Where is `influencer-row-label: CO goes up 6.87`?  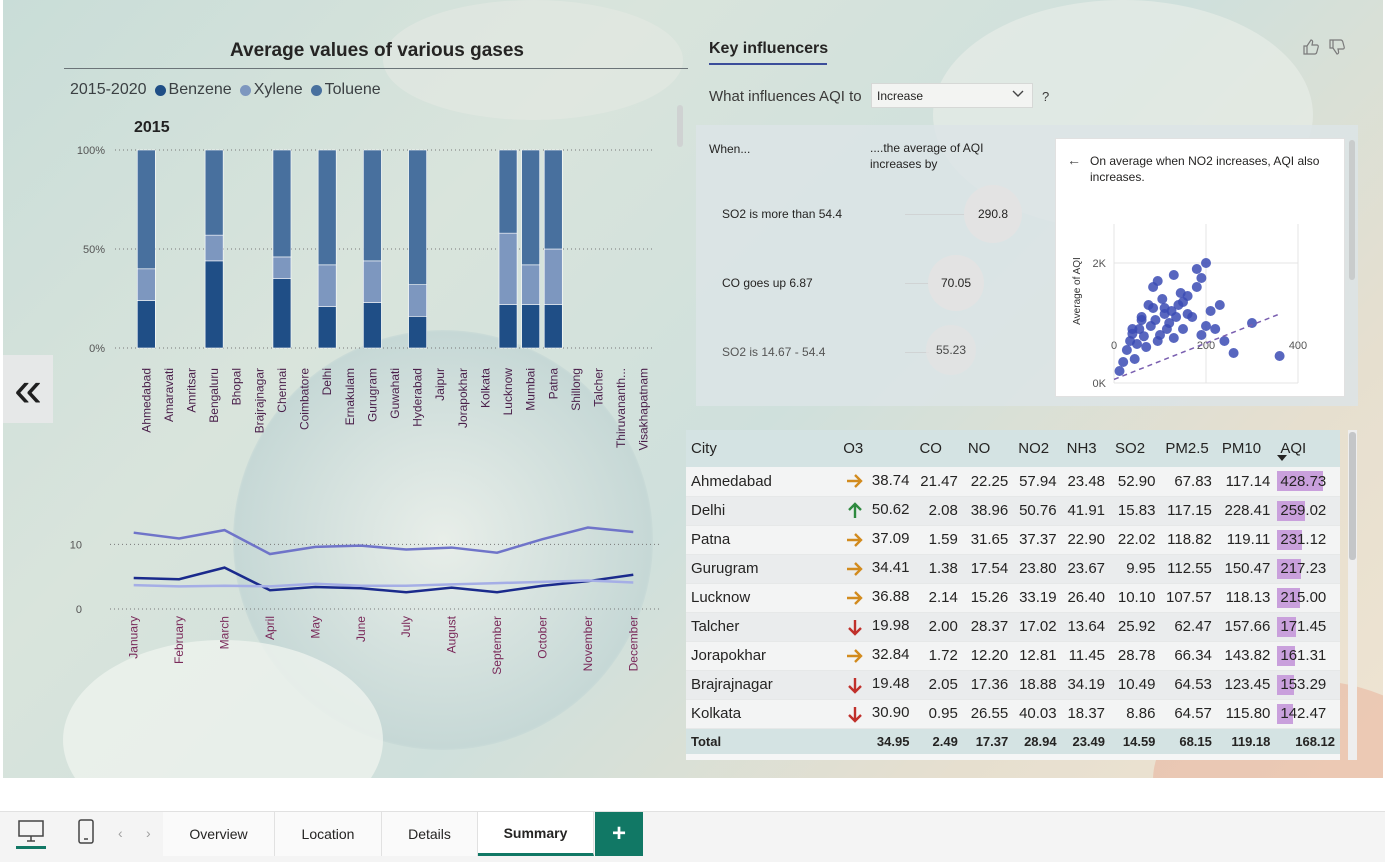
influencer-row-label: CO goes up 6.87 is located at coordinates (767, 283).